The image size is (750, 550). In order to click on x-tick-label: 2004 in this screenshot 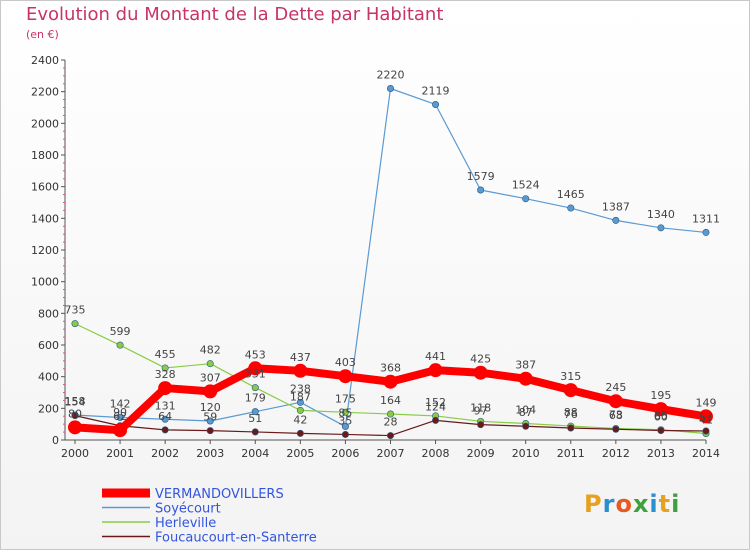, I will do `click(255, 453)`.